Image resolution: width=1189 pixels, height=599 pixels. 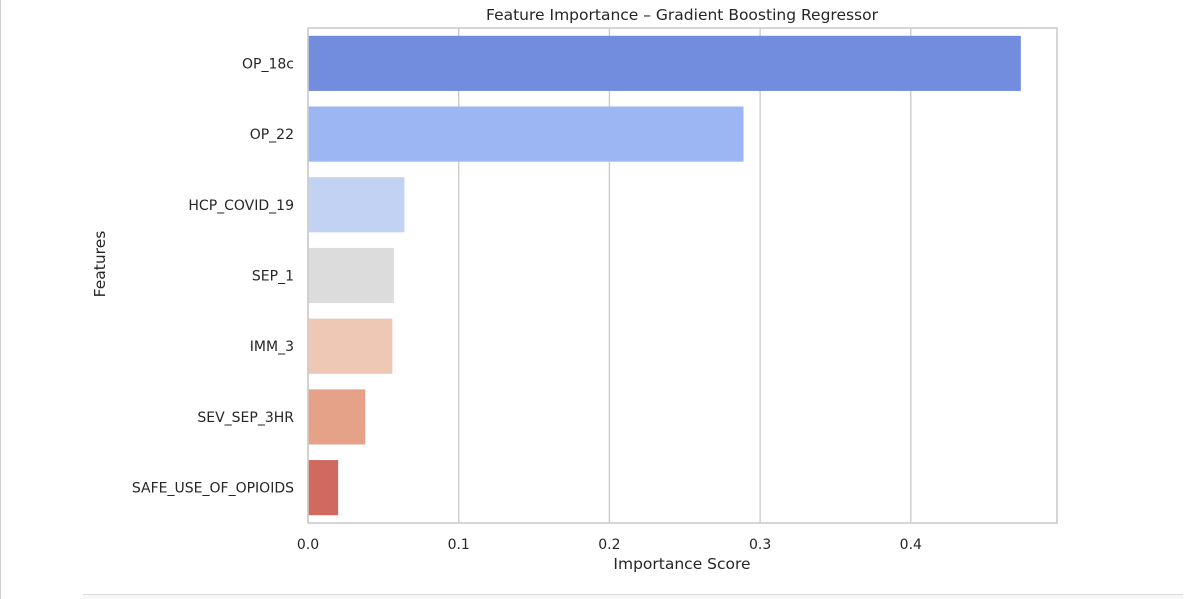 What do you see at coordinates (323, 488) in the screenshot?
I see `bar-safe-use-of-opioids` at bounding box center [323, 488].